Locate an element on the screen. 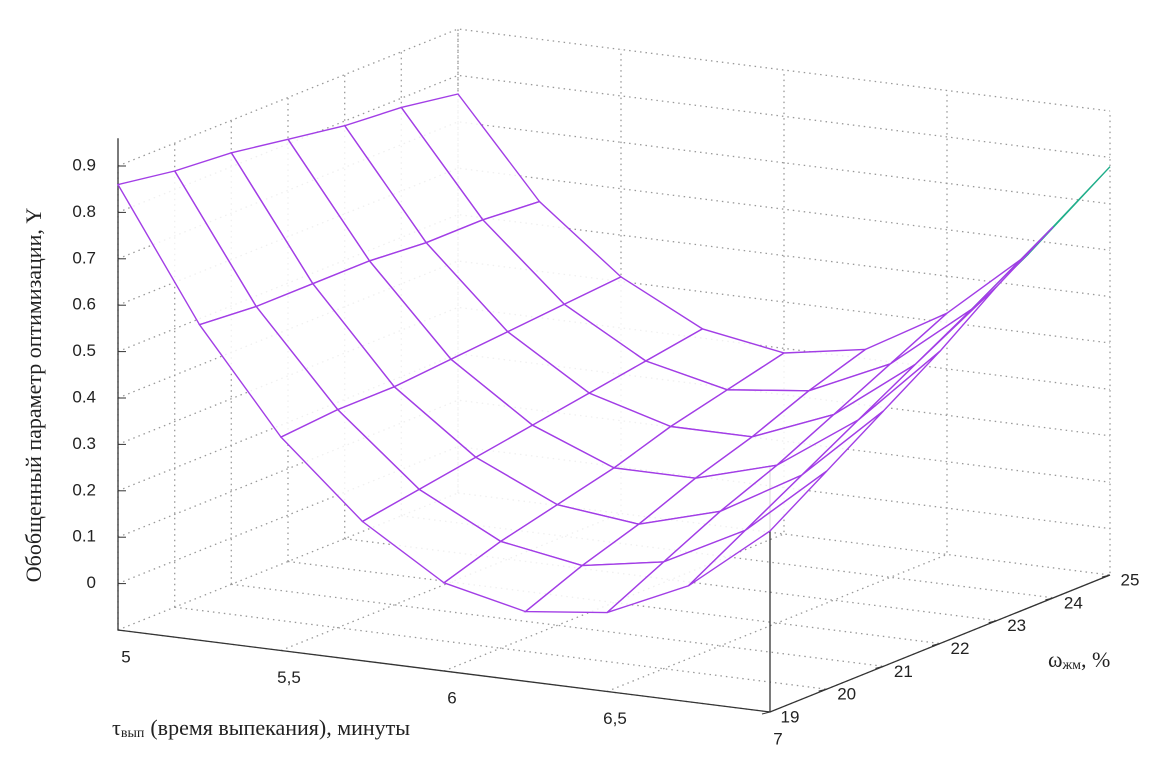  x-label-subscript: вып is located at coordinates (133, 733).